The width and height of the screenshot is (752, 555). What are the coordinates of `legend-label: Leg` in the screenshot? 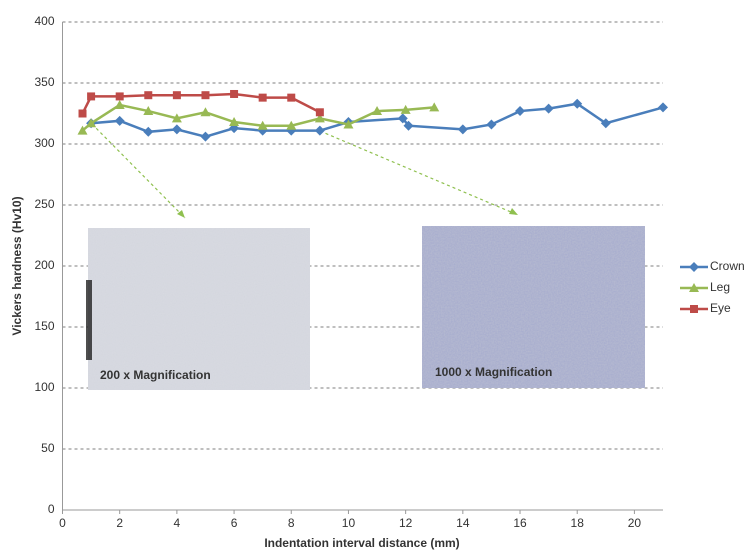 It's located at (720, 287).